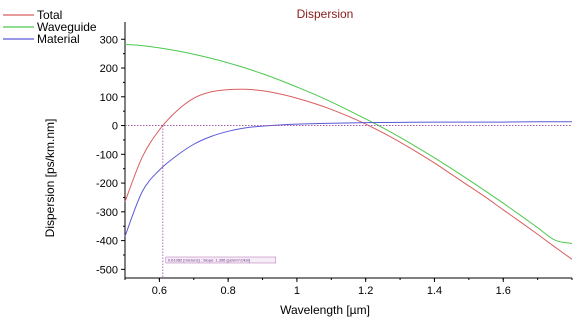  Describe the element at coordinates (49, 15) in the screenshot. I see `legend-label-total: Total` at that location.